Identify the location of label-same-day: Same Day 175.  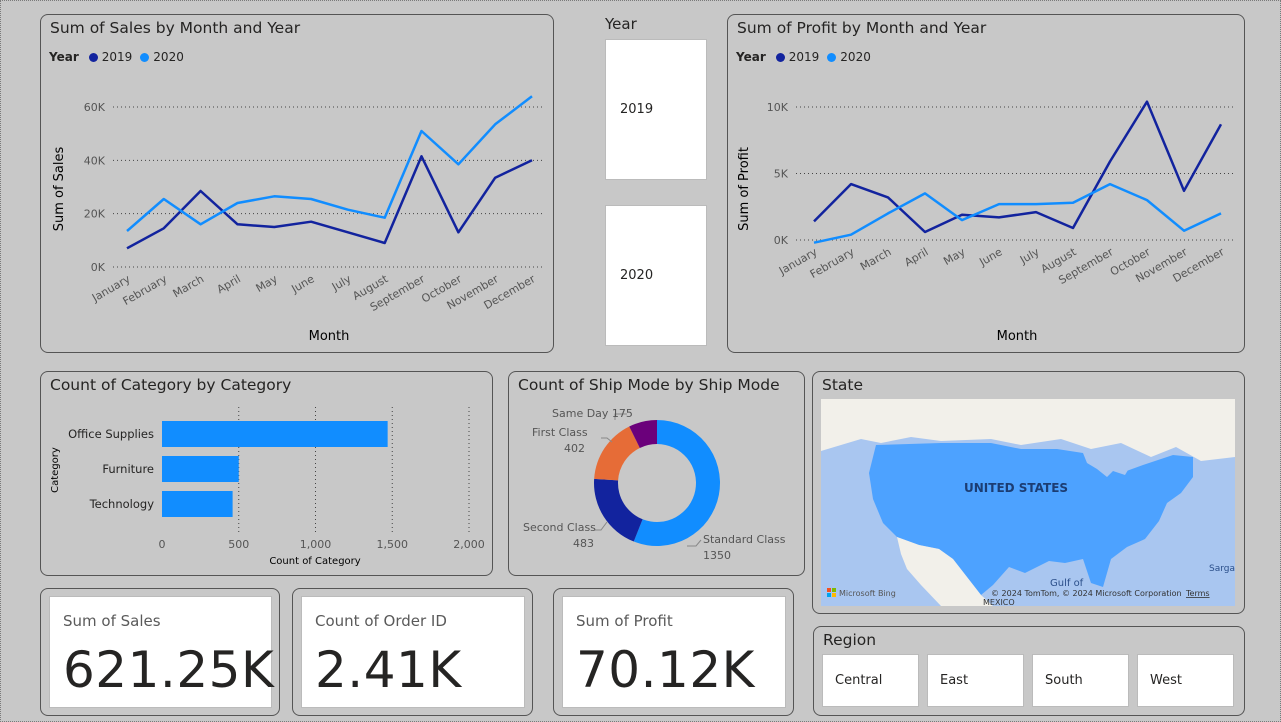
(592, 413).